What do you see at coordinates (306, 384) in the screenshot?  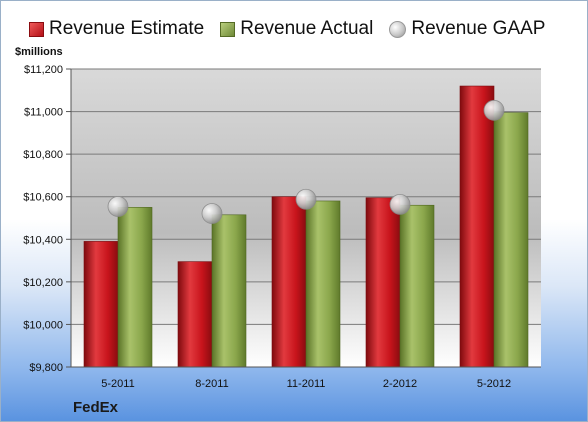 I see `x-tick-label: 11-2011` at bounding box center [306, 384].